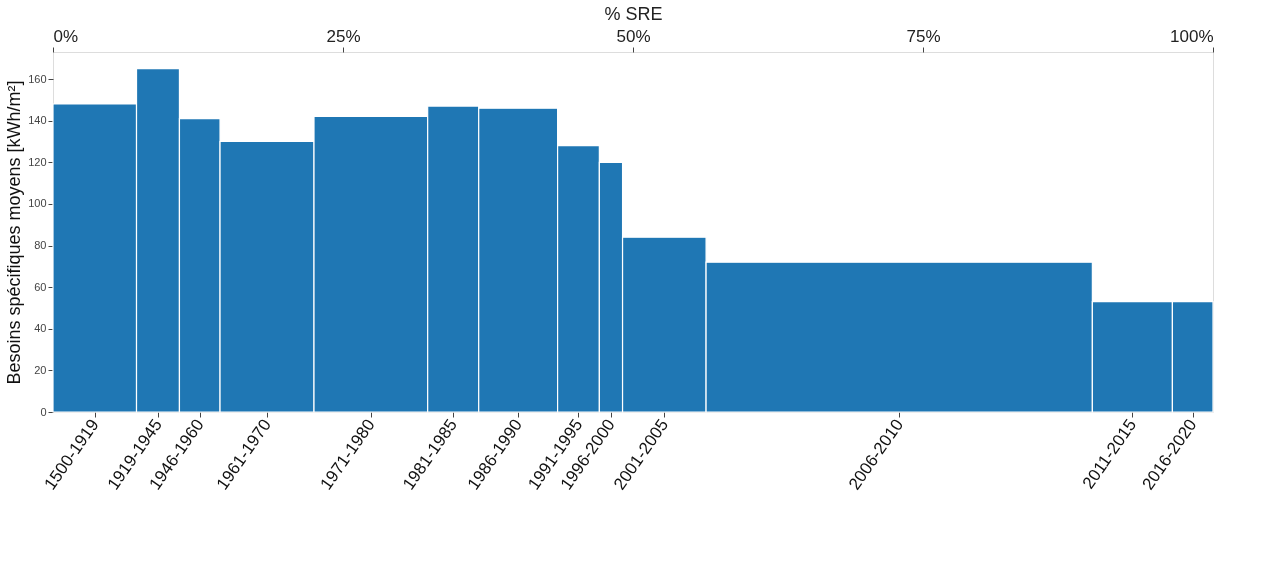  I want to click on y-tick-label: 160, so click(37, 78).